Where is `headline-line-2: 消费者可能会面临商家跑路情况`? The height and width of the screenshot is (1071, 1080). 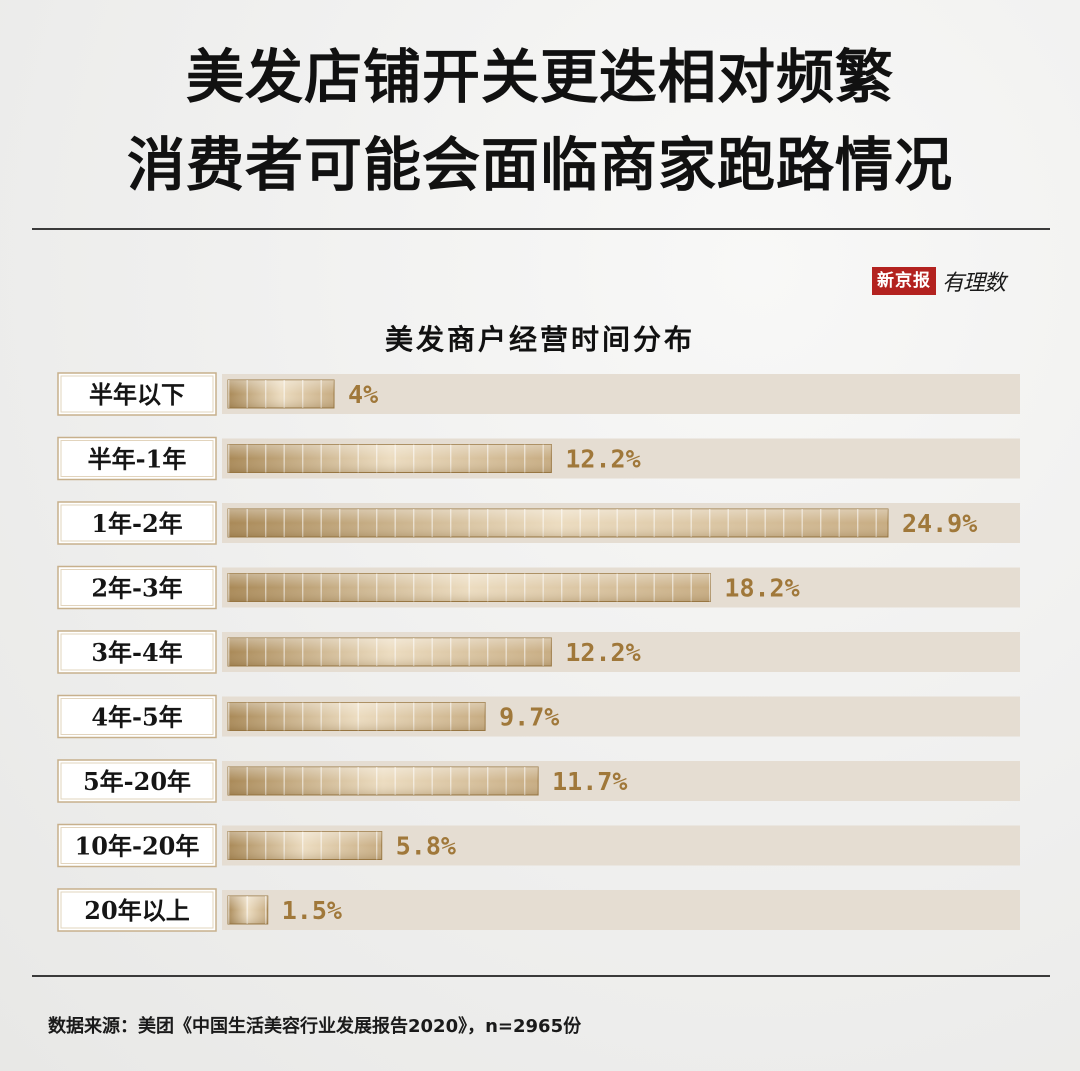 headline-line-2: 消费者可能会面临商家跑路情况 is located at coordinates (539, 165).